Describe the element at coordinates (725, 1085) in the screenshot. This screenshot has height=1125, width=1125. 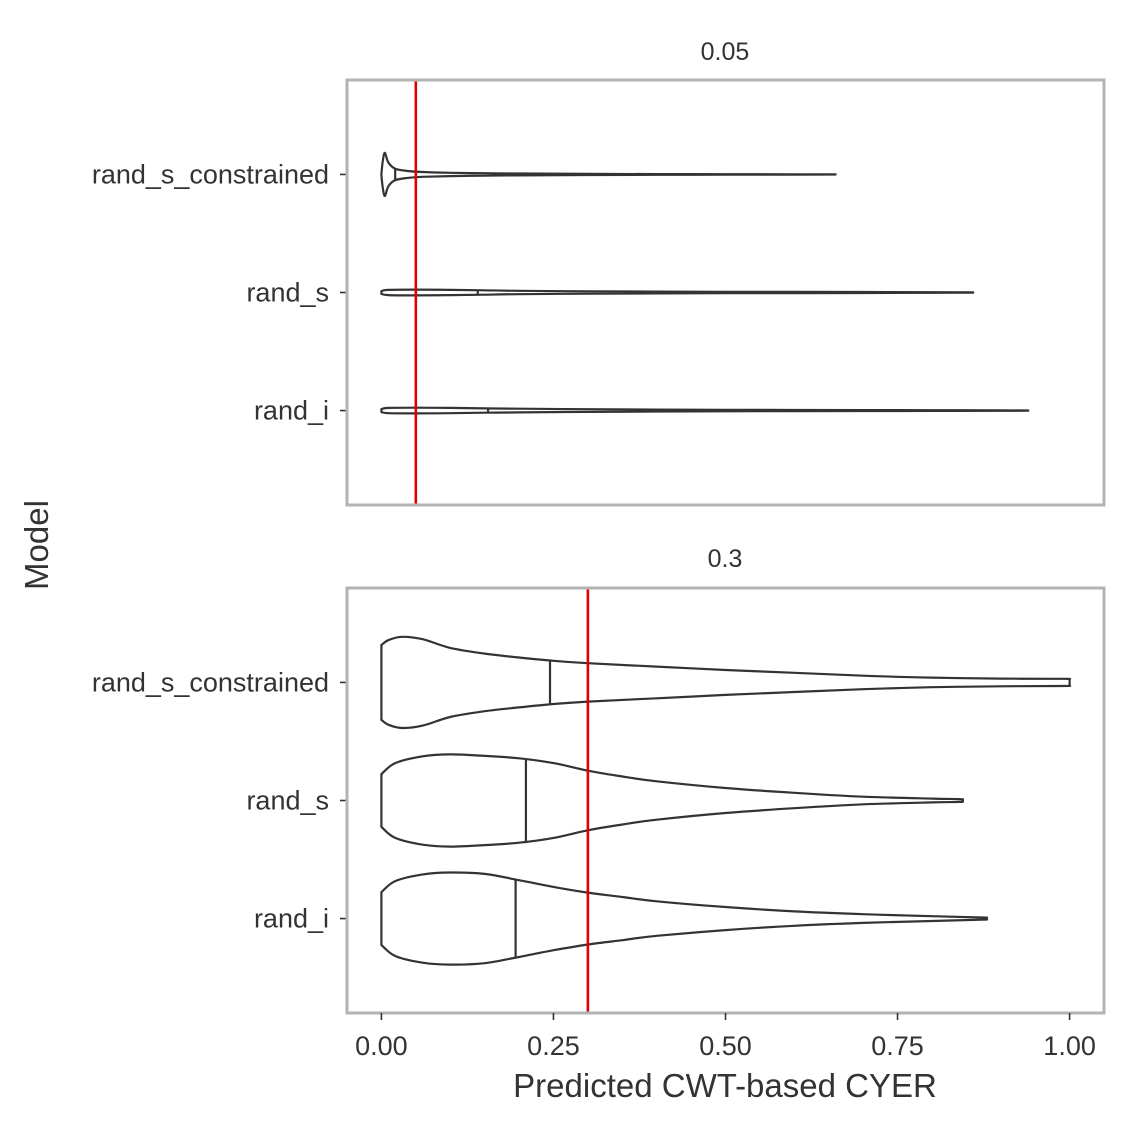
I see `x-axis-title: Predicted CWT-based CYER` at that location.